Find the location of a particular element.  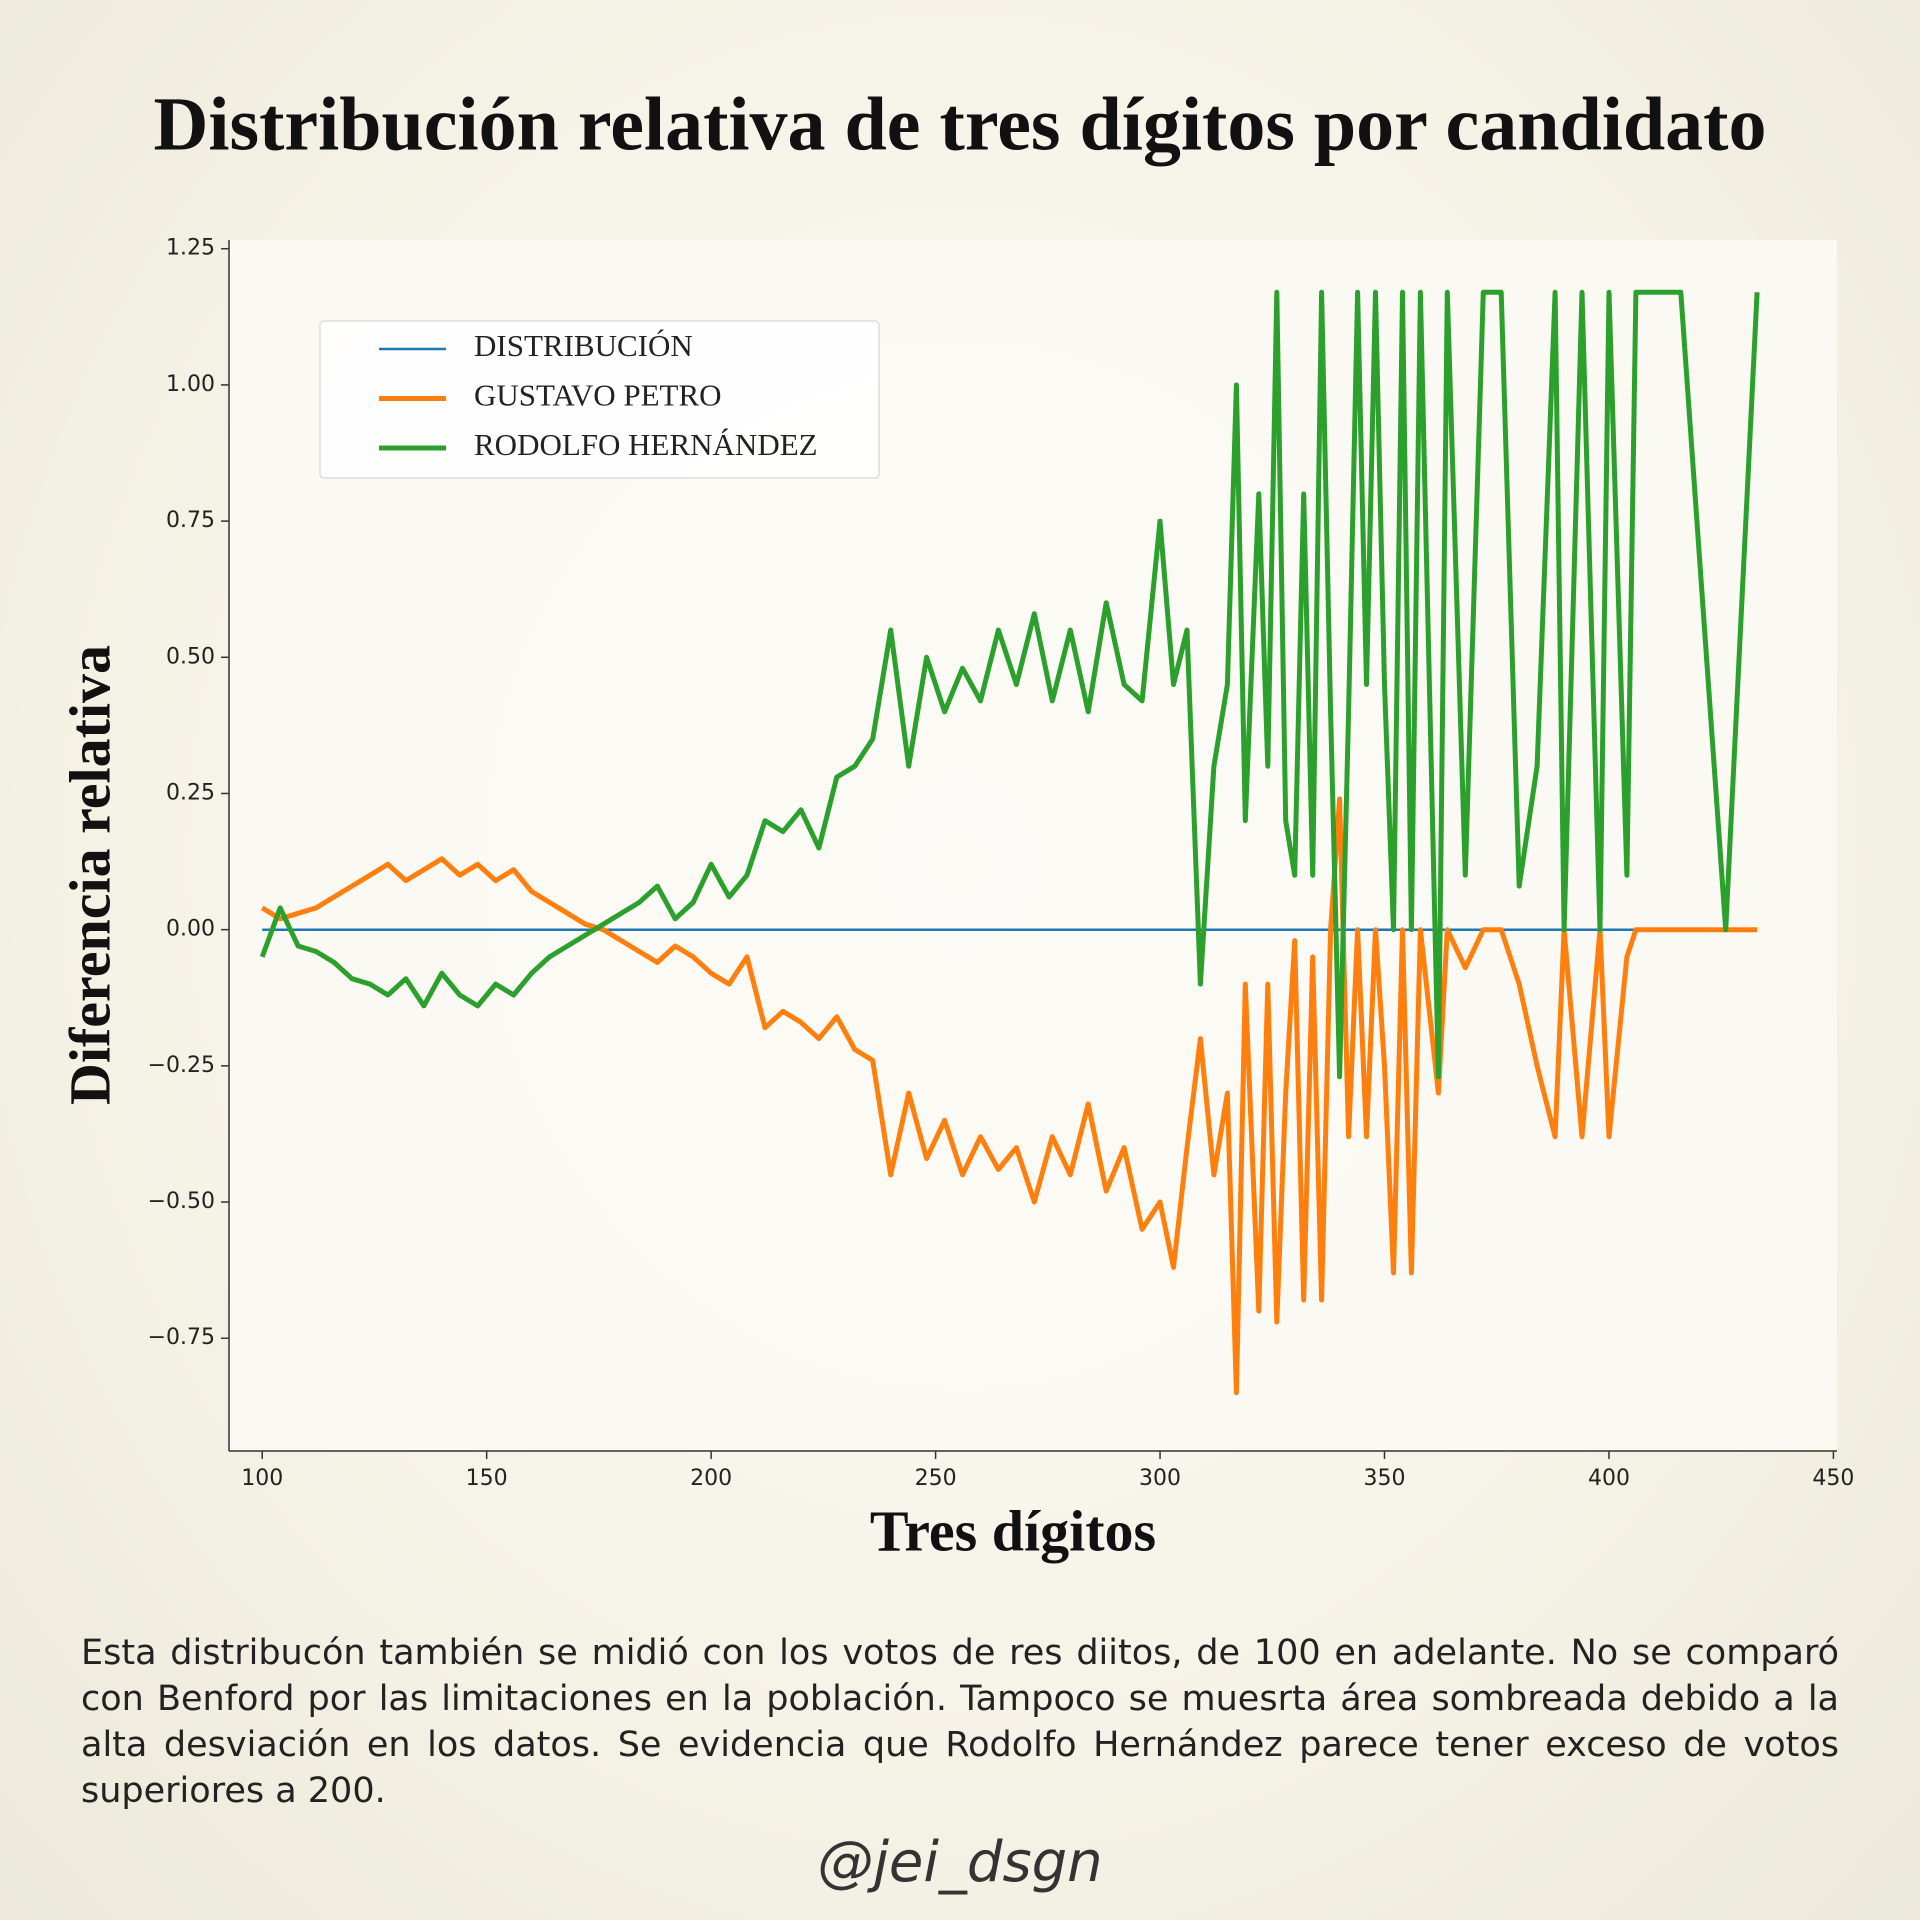

y-tick-label: 0.50 is located at coordinates (190, 656).